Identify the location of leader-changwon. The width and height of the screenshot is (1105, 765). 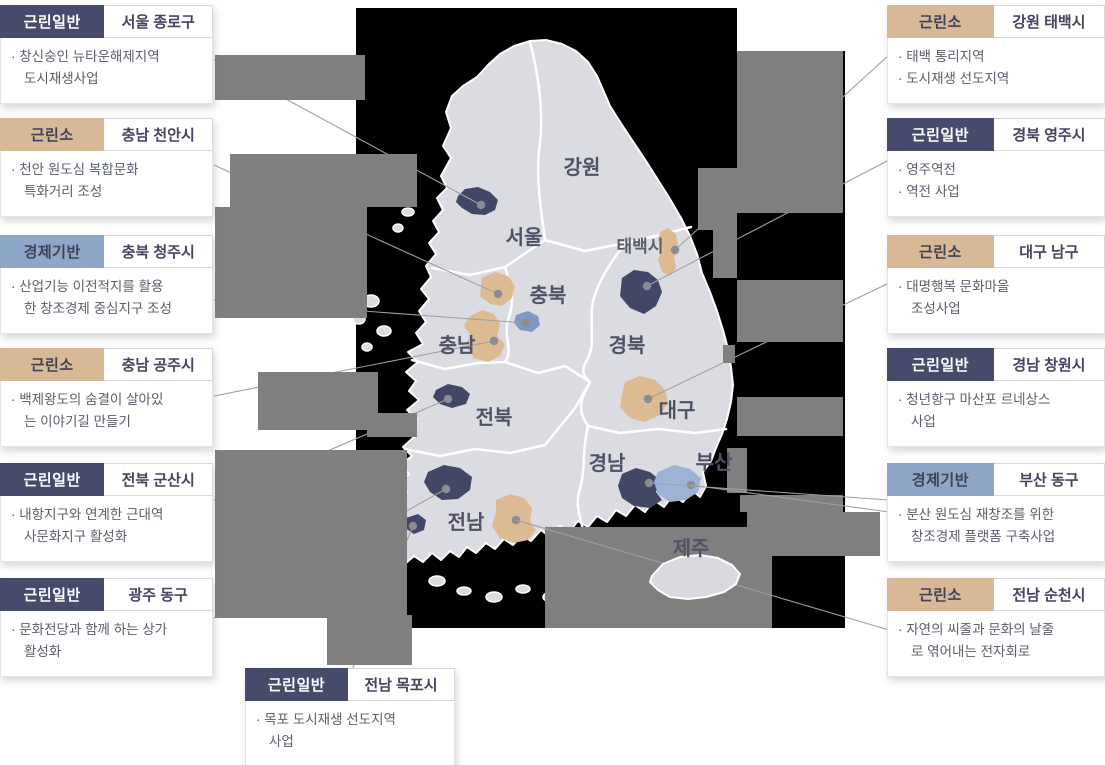
(769, 491).